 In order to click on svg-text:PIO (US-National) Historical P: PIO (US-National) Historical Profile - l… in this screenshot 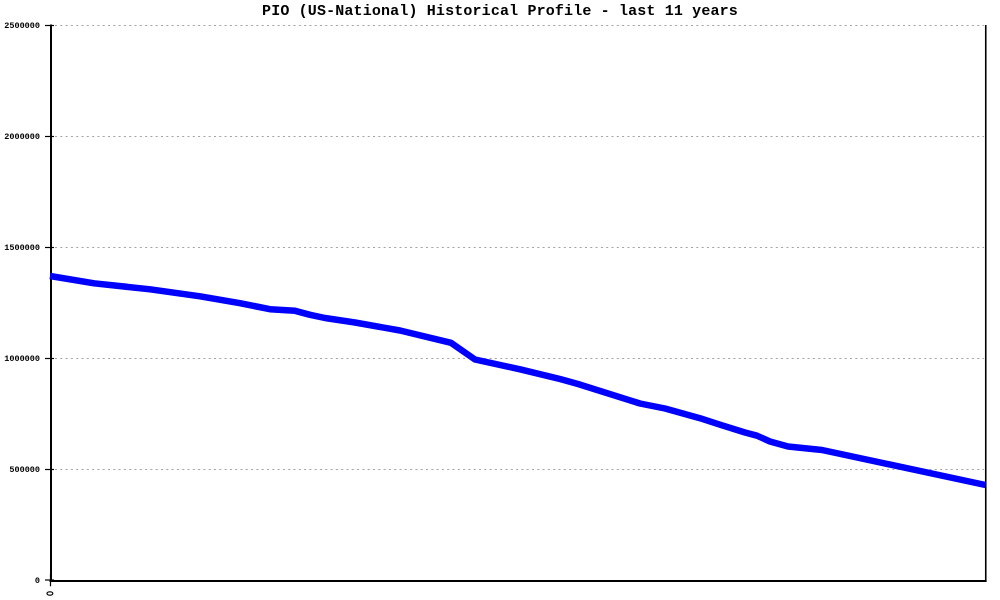, I will do `click(500, 11)`.